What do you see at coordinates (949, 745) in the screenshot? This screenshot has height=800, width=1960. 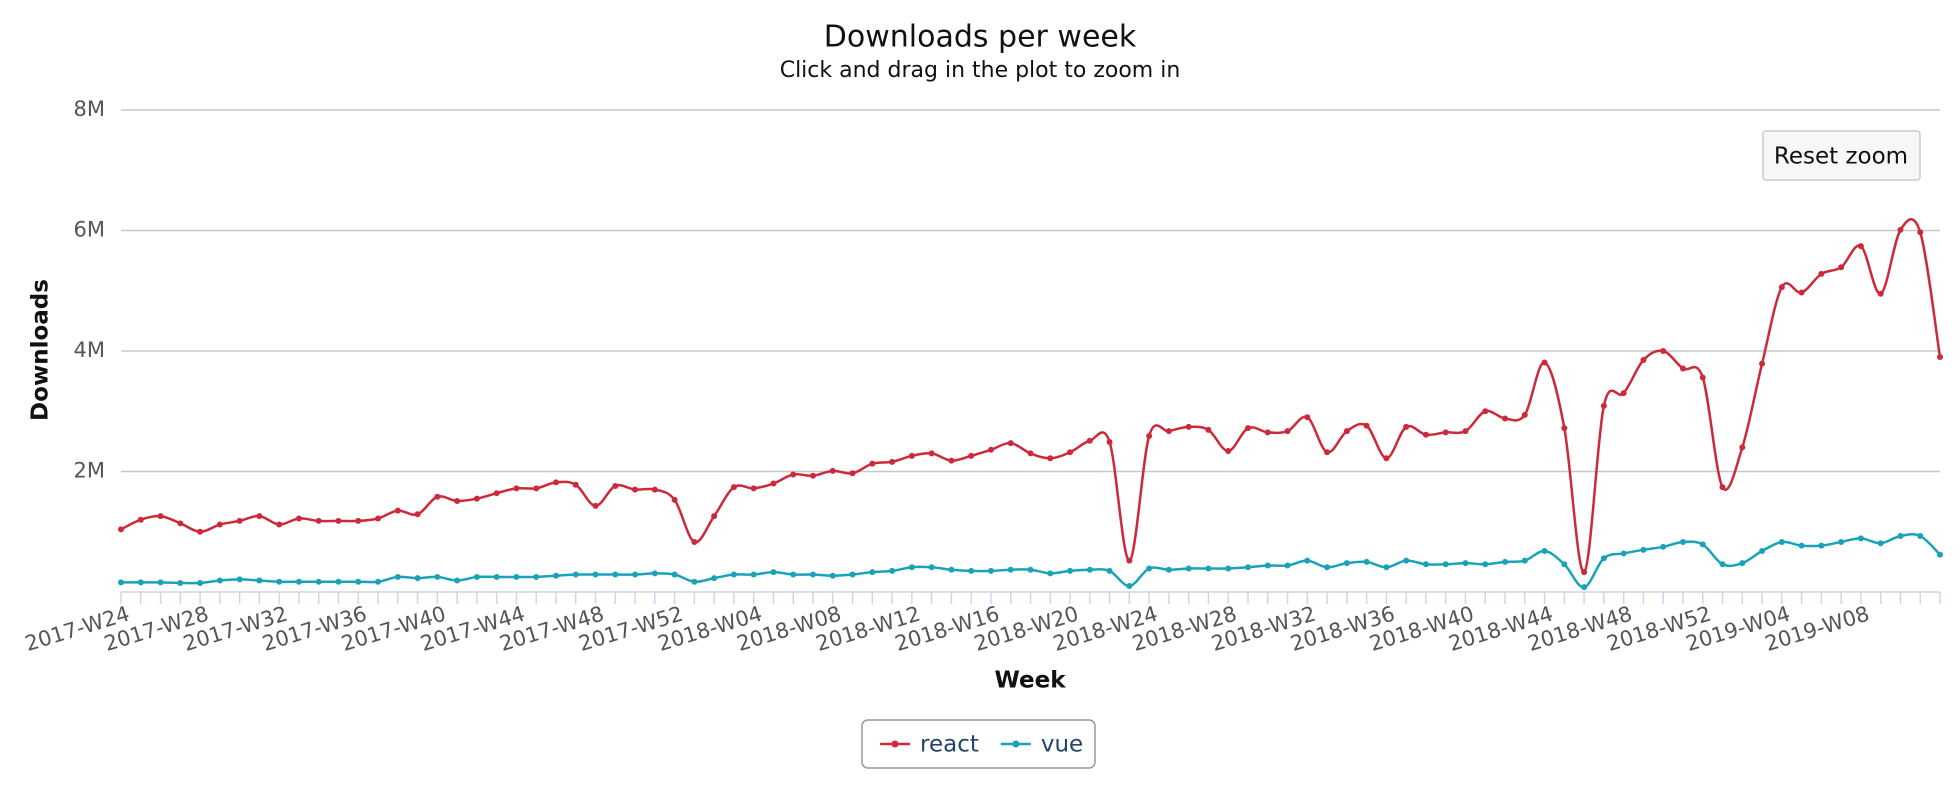 I see `legend-label: react` at bounding box center [949, 745].